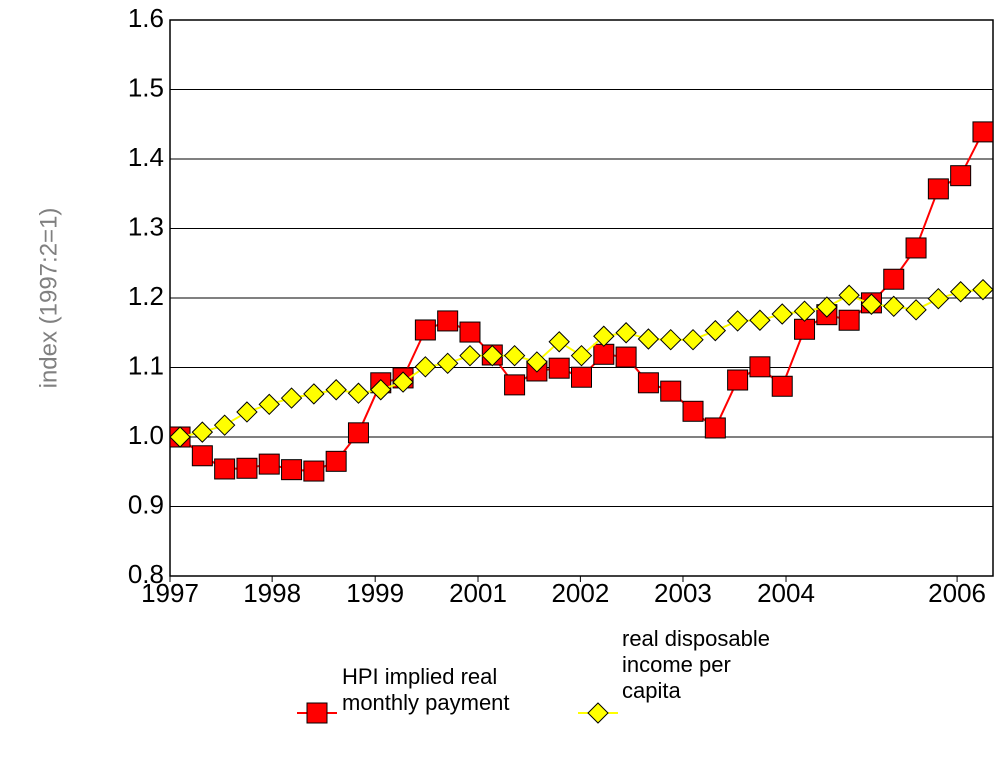 The width and height of the screenshot is (995, 776). I want to click on y-tick-label: 1.5, so click(146, 87).